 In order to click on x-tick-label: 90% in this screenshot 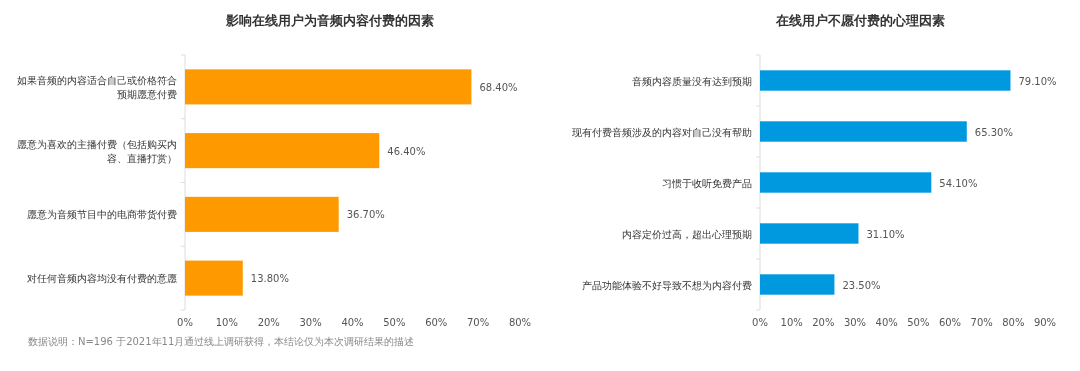, I will do `click(1045, 322)`.